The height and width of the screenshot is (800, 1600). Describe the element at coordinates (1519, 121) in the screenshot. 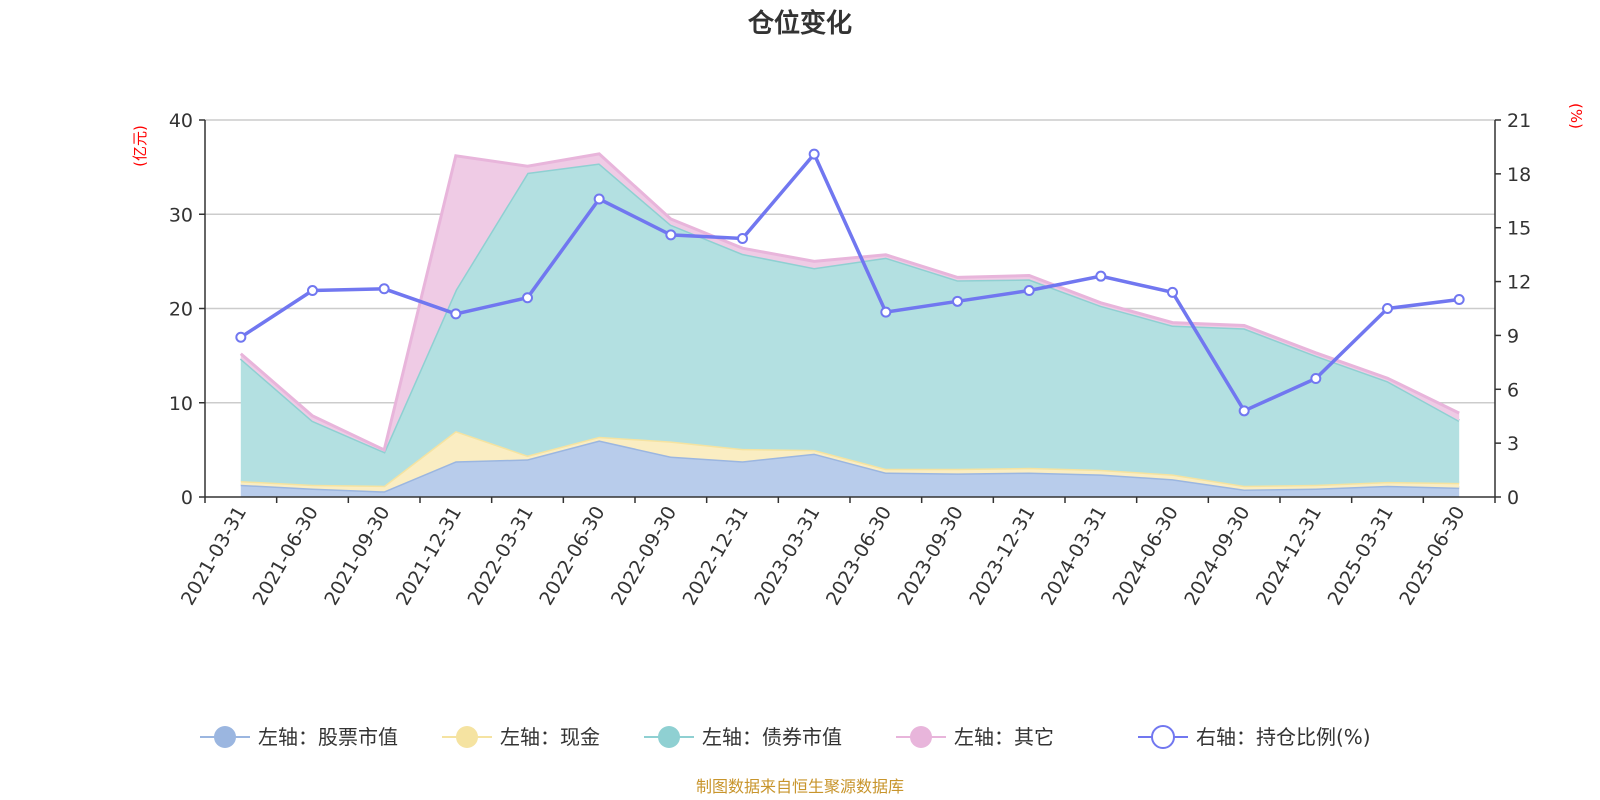

I see `right-tick-label: 21` at that location.